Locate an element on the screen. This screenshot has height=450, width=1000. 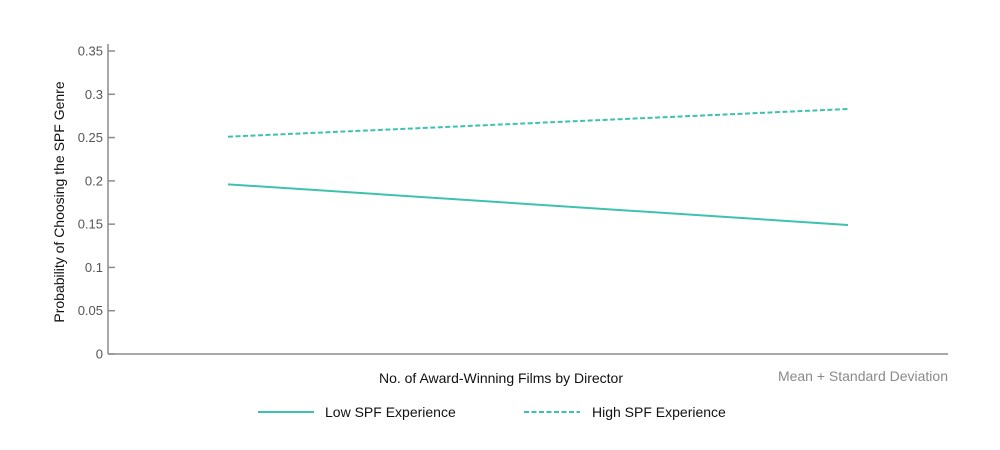
y-tick-label: 0.35 is located at coordinates (90, 51).